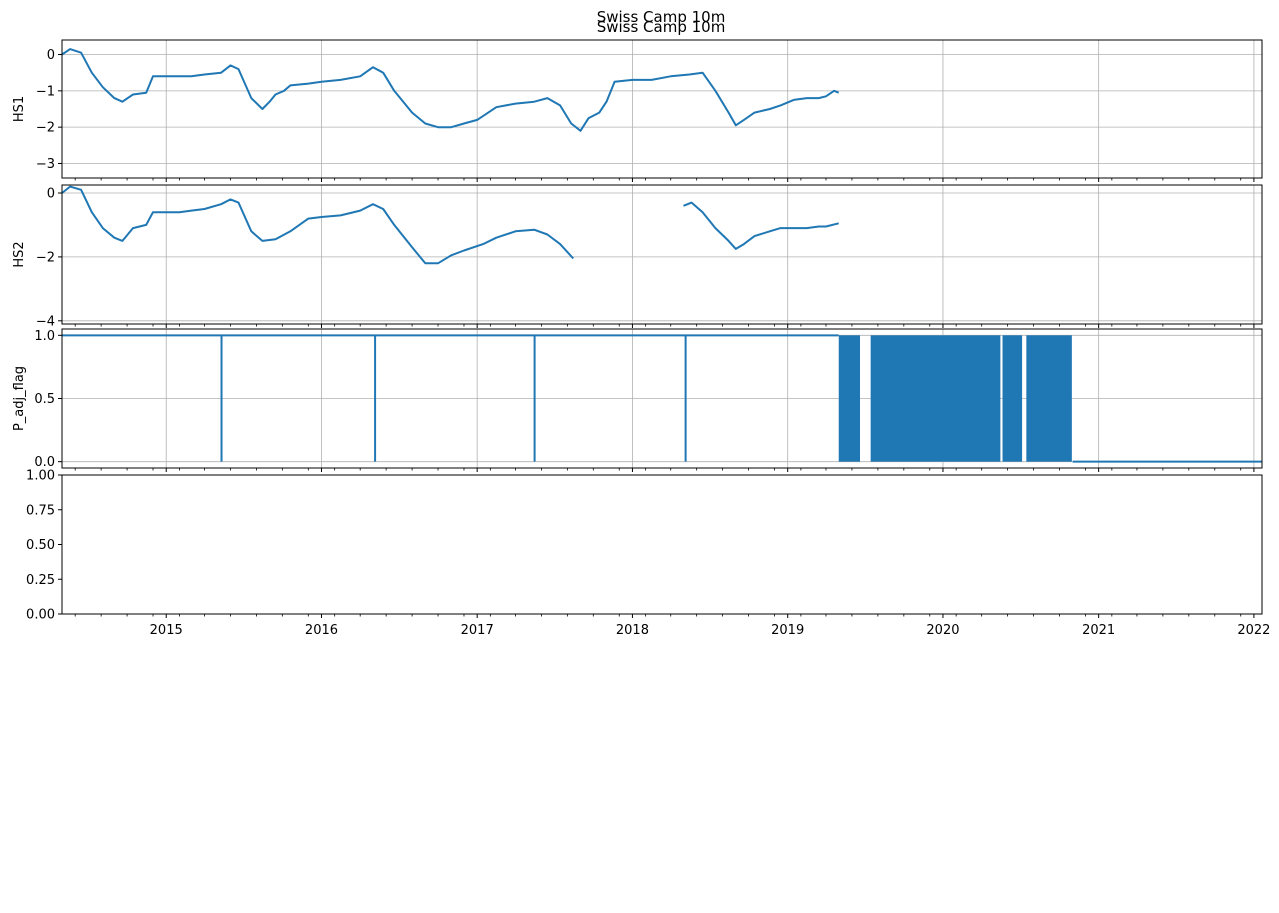 Image resolution: width=1279 pixels, height=913 pixels. I want to click on y-tick-label: −4, so click(45, 321).